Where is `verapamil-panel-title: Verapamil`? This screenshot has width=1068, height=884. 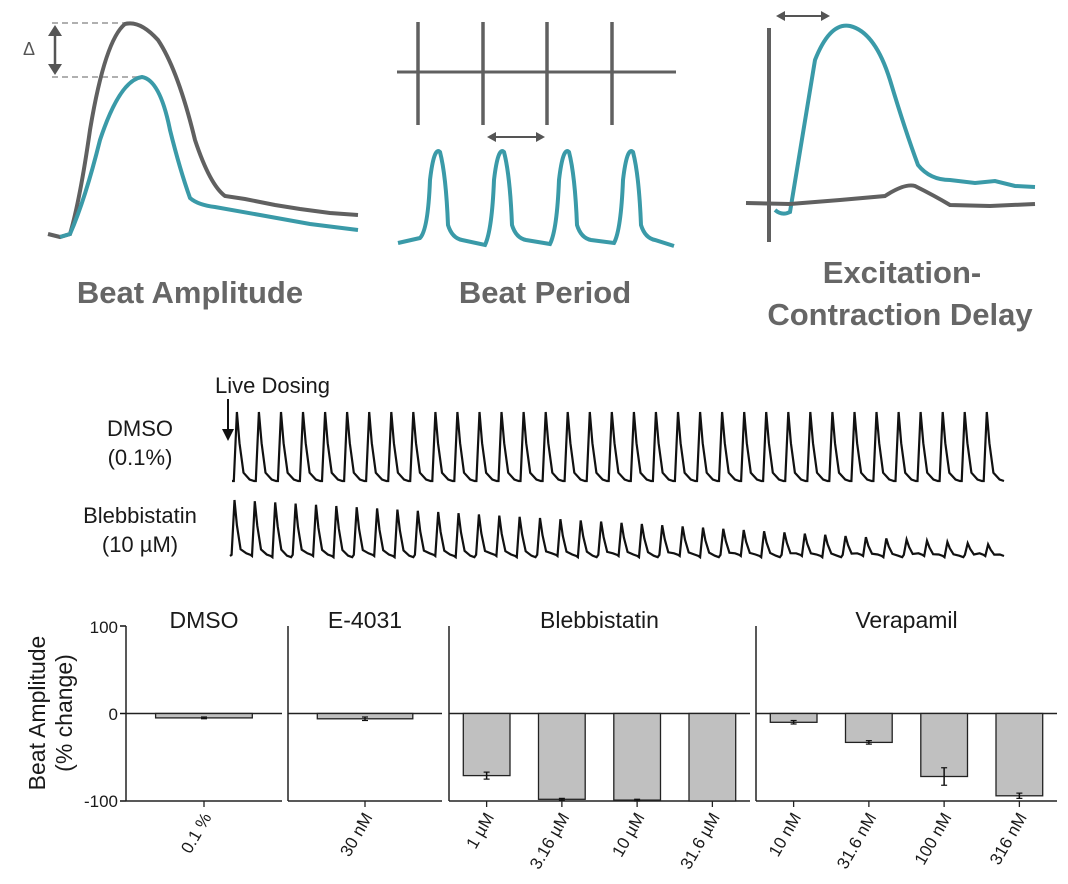 verapamil-panel-title: Verapamil is located at coordinates (906, 620).